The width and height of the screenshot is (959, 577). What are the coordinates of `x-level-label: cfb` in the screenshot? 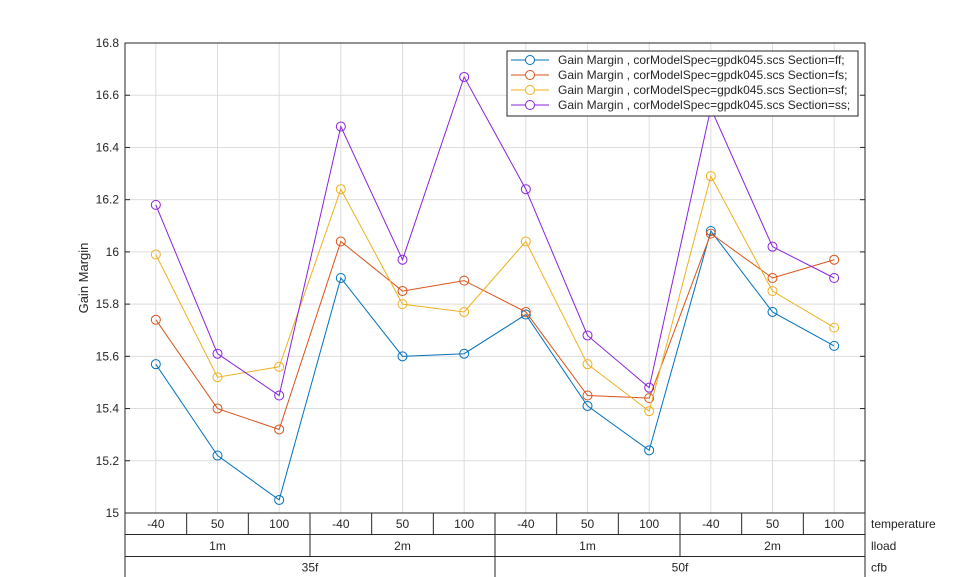 It's located at (879, 568).